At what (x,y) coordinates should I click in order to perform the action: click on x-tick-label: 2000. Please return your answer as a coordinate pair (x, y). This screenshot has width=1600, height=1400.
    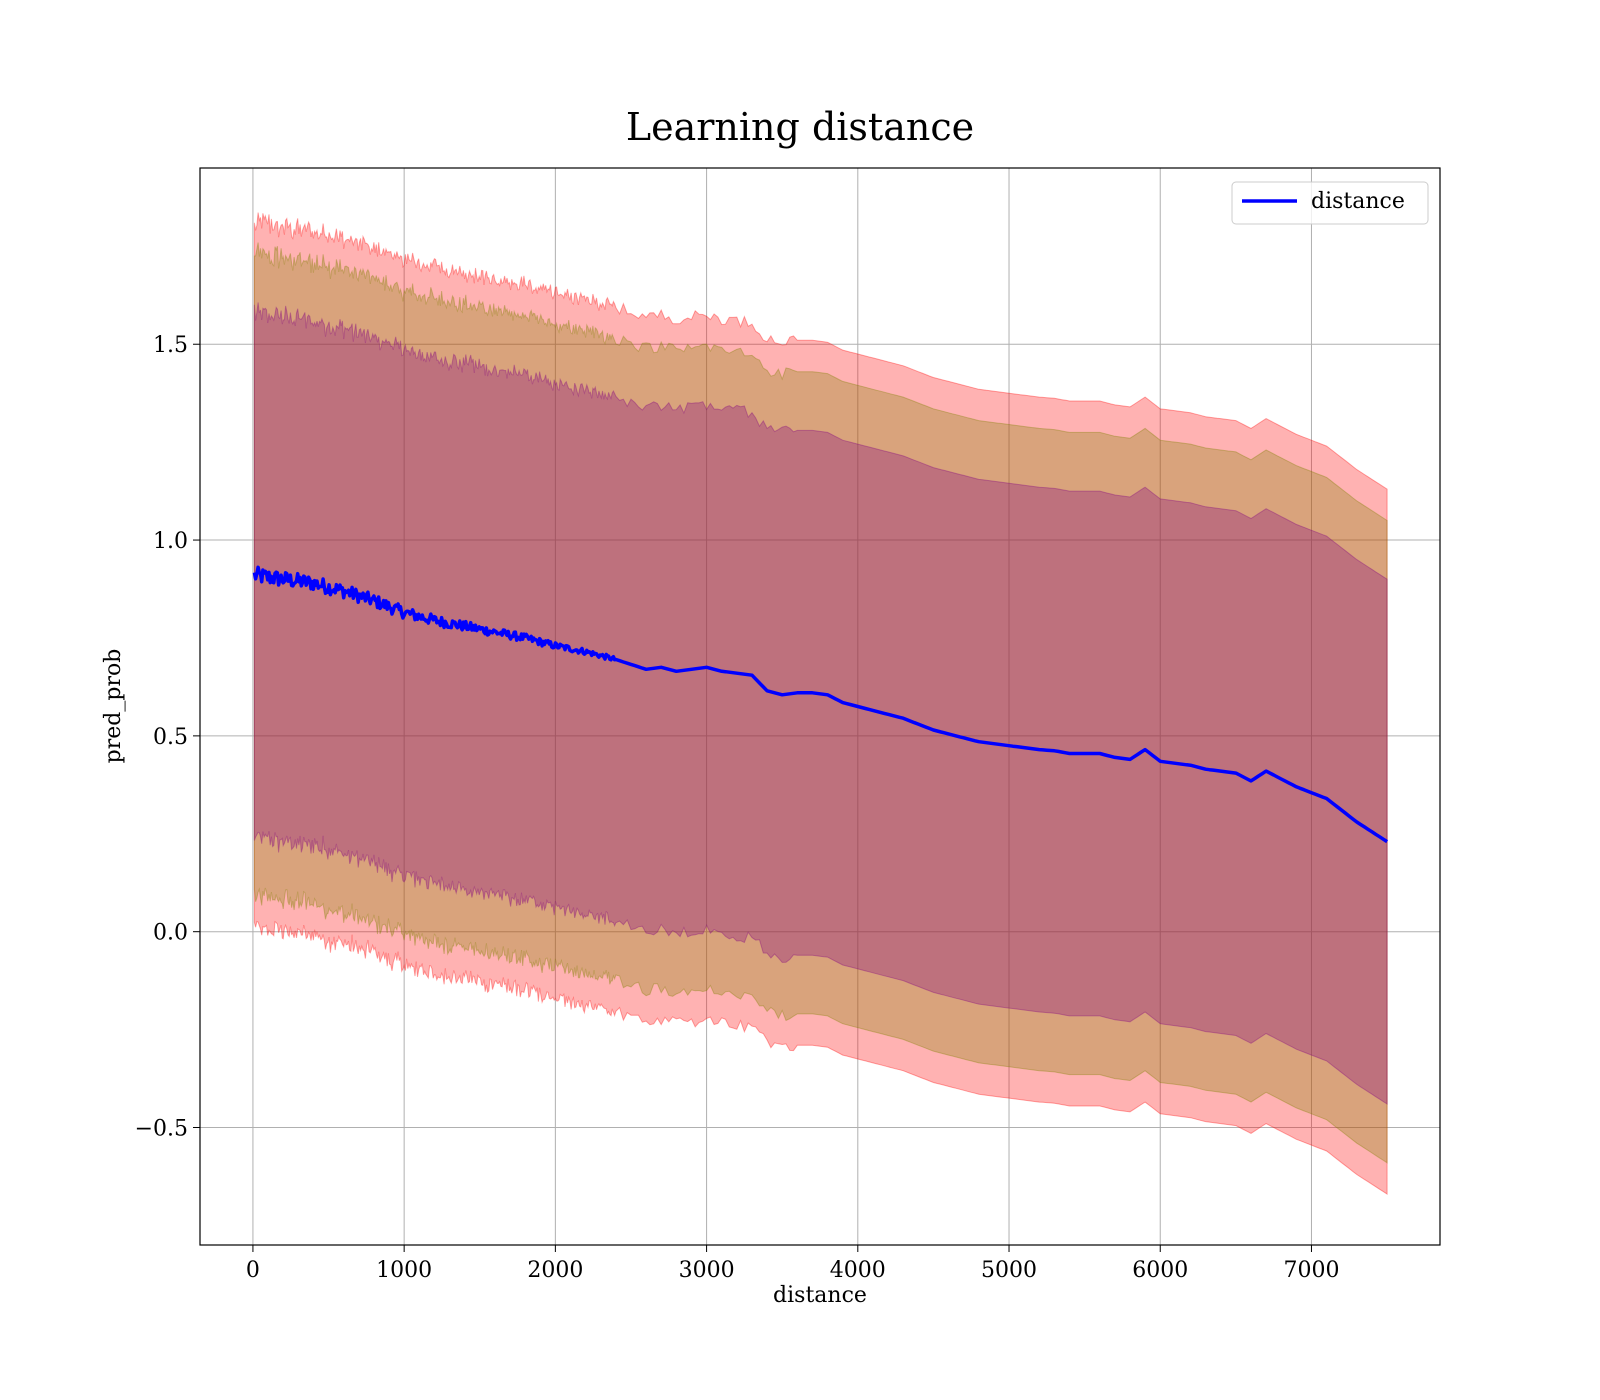
    Looking at the image, I should click on (555, 1270).